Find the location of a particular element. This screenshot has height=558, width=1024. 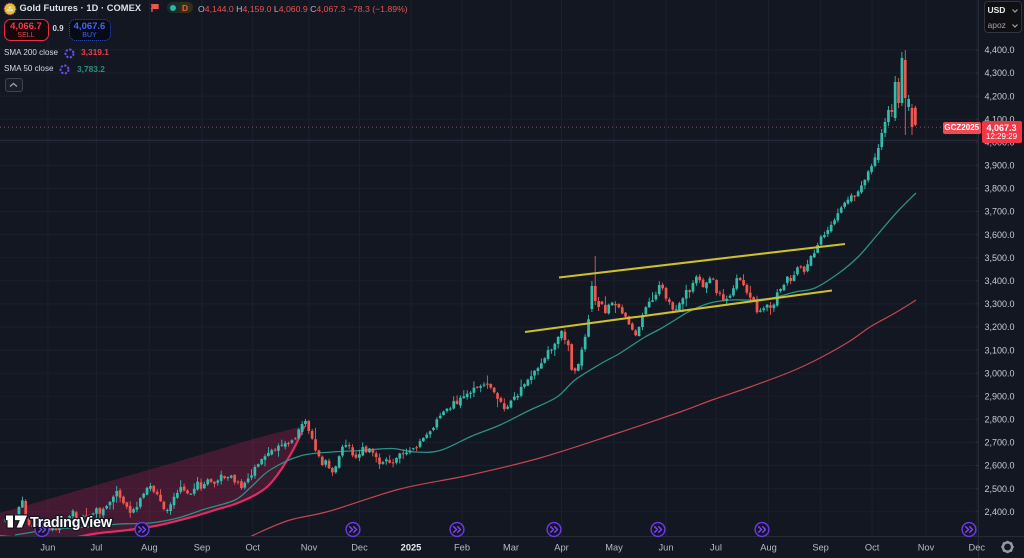

svg-text: 4,000.0 is located at coordinates (999, 143).